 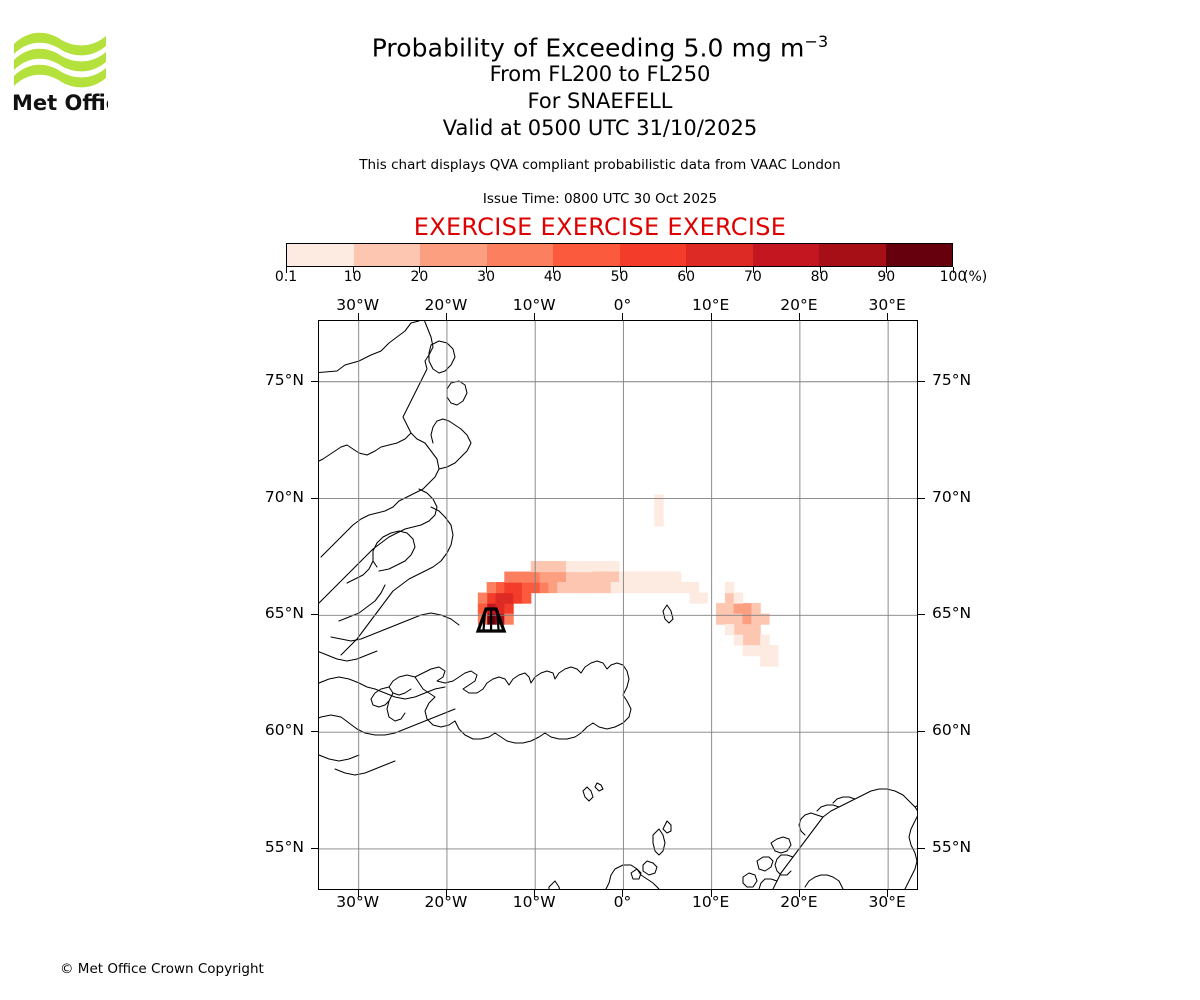 What do you see at coordinates (711, 902) in the screenshot?
I see `lon-label-bottom-10: 10°E` at bounding box center [711, 902].